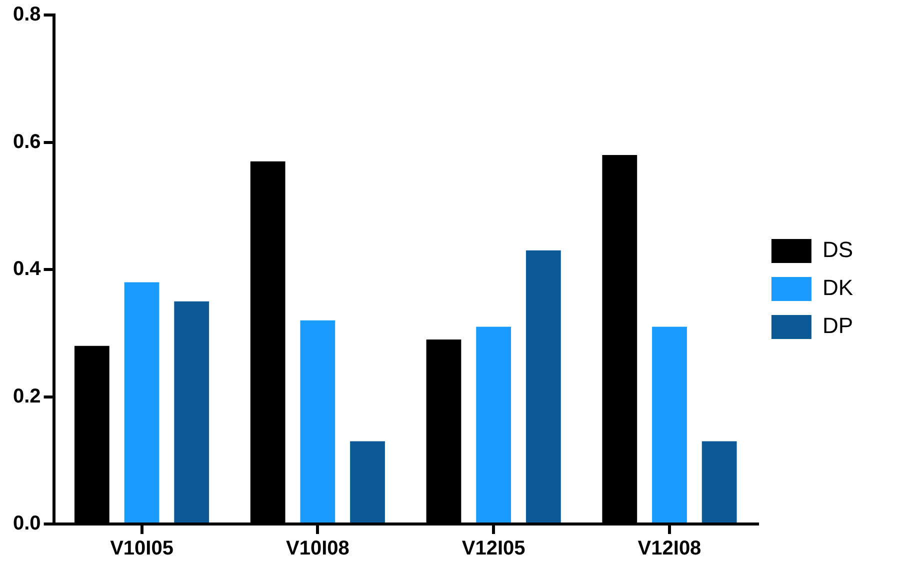 The image size is (903, 574). Describe the element at coordinates (318, 549) in the screenshot. I see `x-tick-label: V10I08` at that location.